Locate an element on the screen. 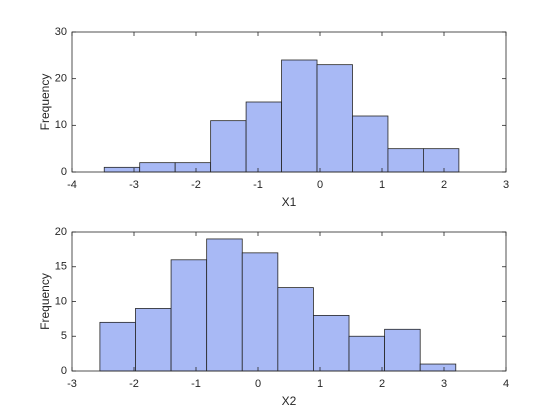 The width and height of the screenshot is (560, 420). x-axis-label: X2 is located at coordinates (289, 401).